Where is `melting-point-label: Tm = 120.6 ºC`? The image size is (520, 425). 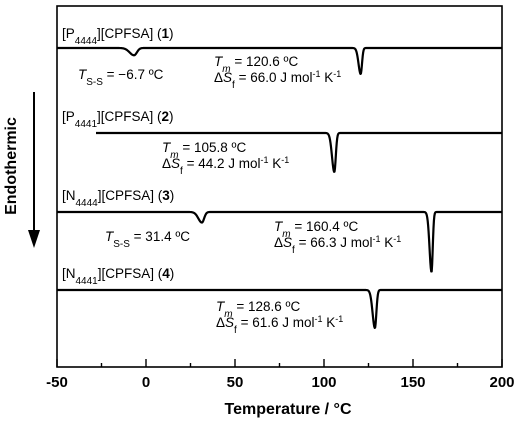 melting-point-label: Tm = 120.6 ºC is located at coordinates (256, 64).